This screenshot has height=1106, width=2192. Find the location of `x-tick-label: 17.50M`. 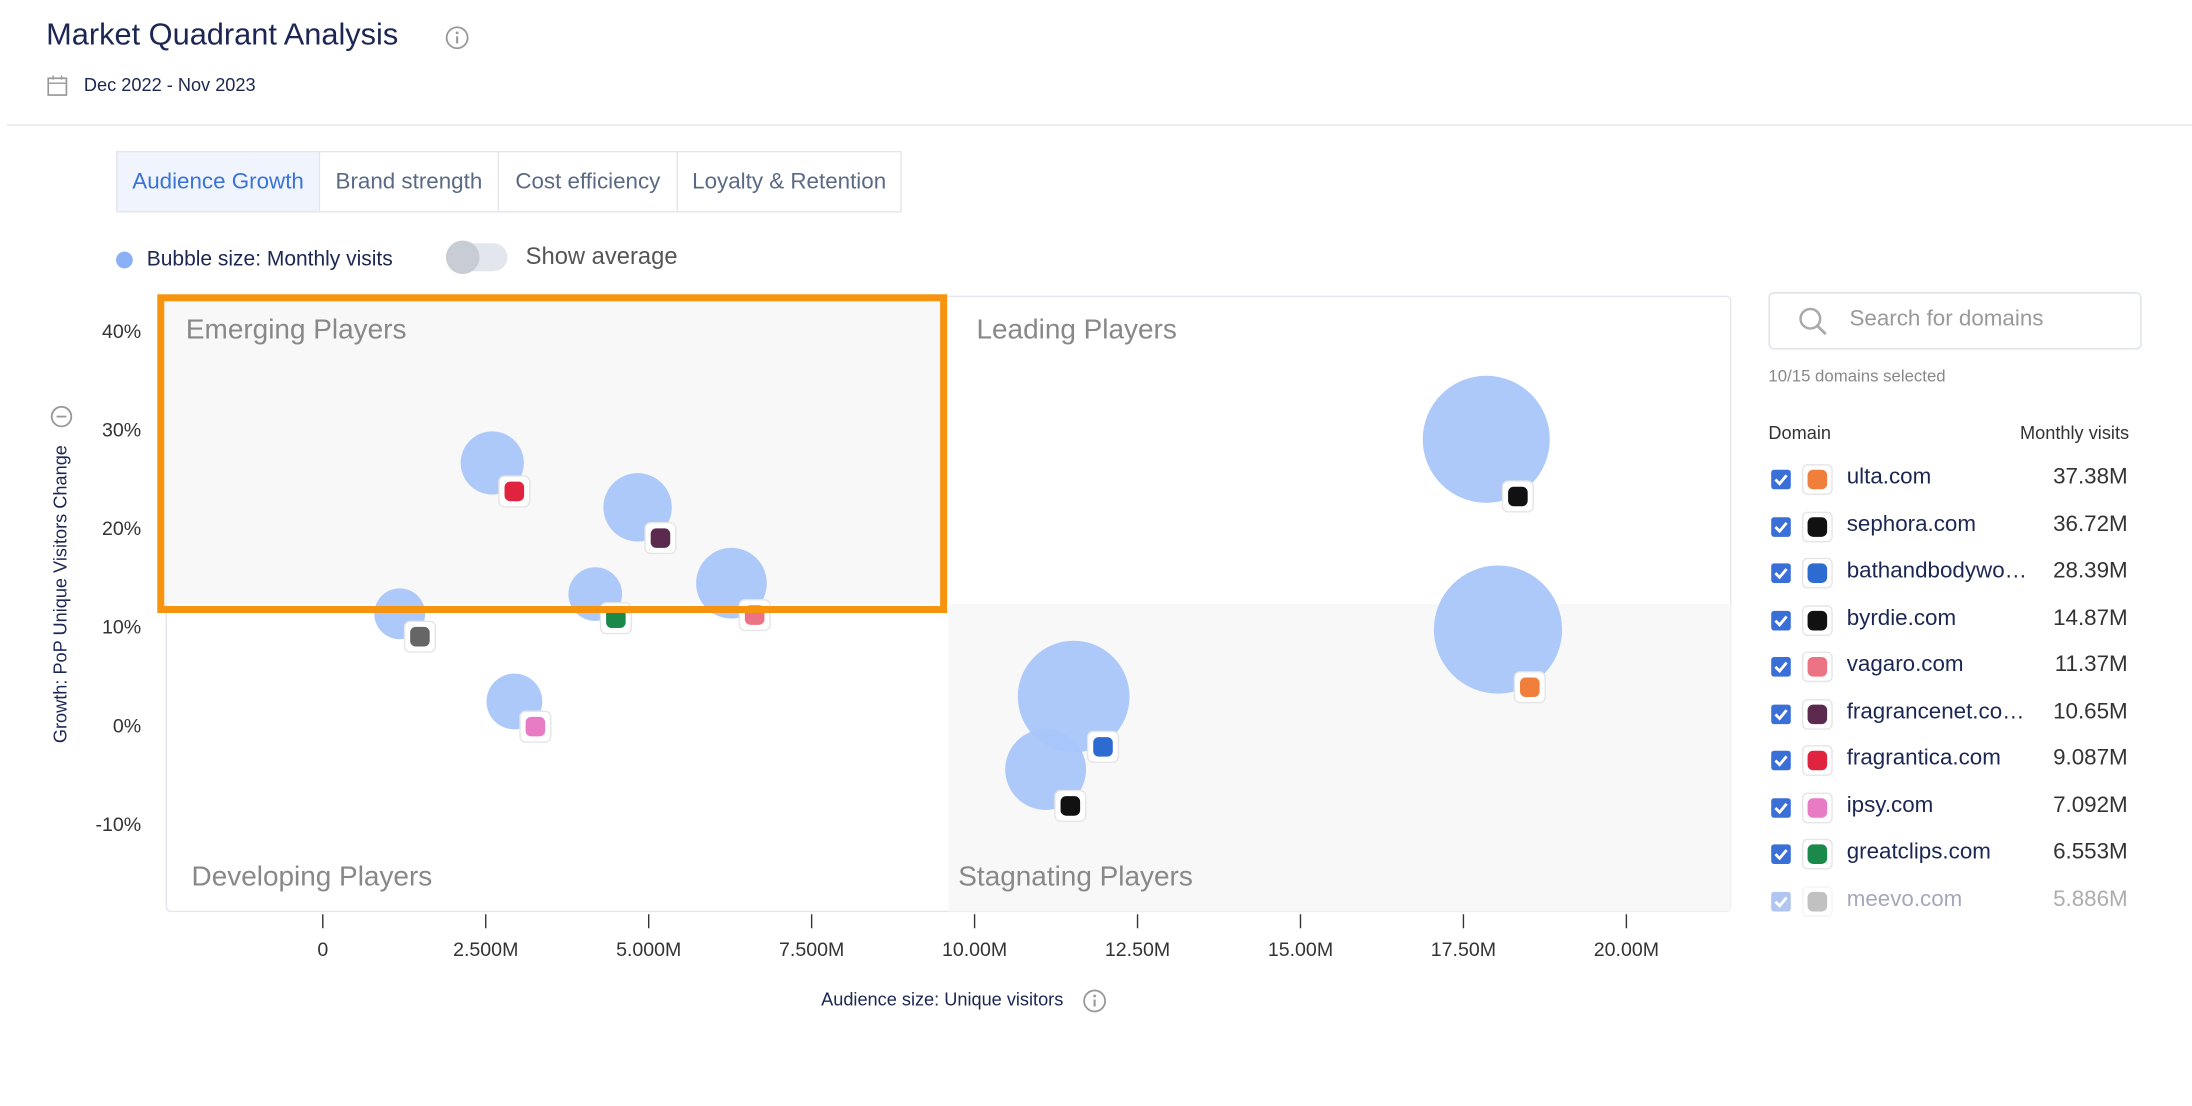

x-tick-label: 17.50M is located at coordinates (1463, 950).